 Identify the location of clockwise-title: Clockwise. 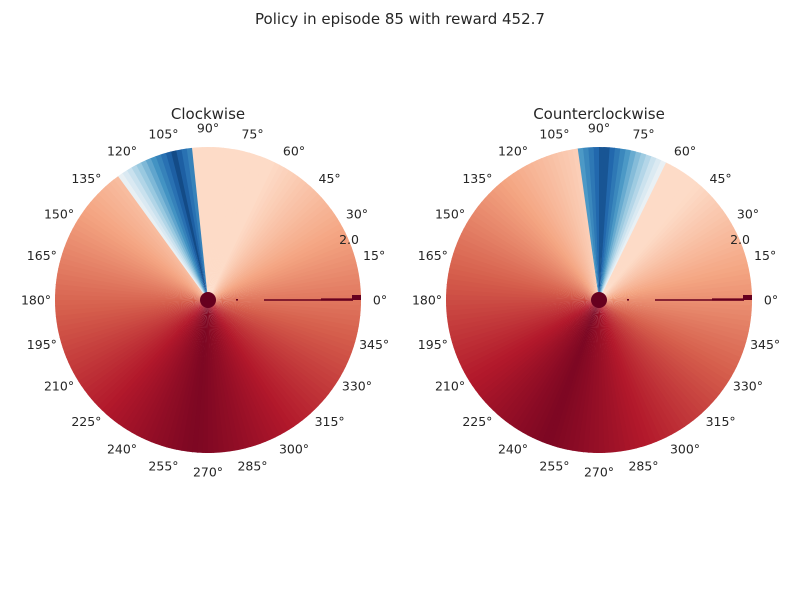
(208, 114).